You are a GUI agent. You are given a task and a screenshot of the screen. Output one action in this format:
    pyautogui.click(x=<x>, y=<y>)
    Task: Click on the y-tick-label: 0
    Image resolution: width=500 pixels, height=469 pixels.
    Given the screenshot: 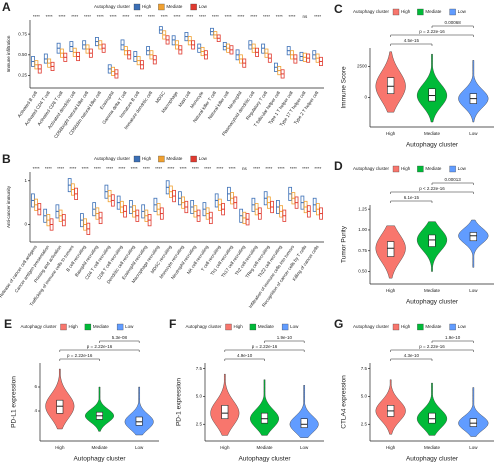 What is the action you would take?
    pyautogui.click(x=365, y=97)
    